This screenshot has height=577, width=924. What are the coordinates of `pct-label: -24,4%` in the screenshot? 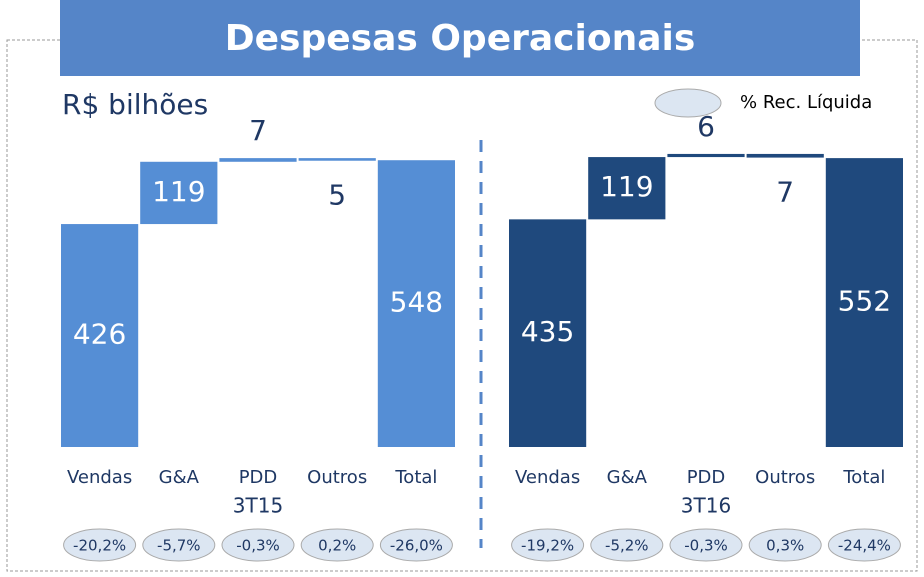 It's located at (864, 546).